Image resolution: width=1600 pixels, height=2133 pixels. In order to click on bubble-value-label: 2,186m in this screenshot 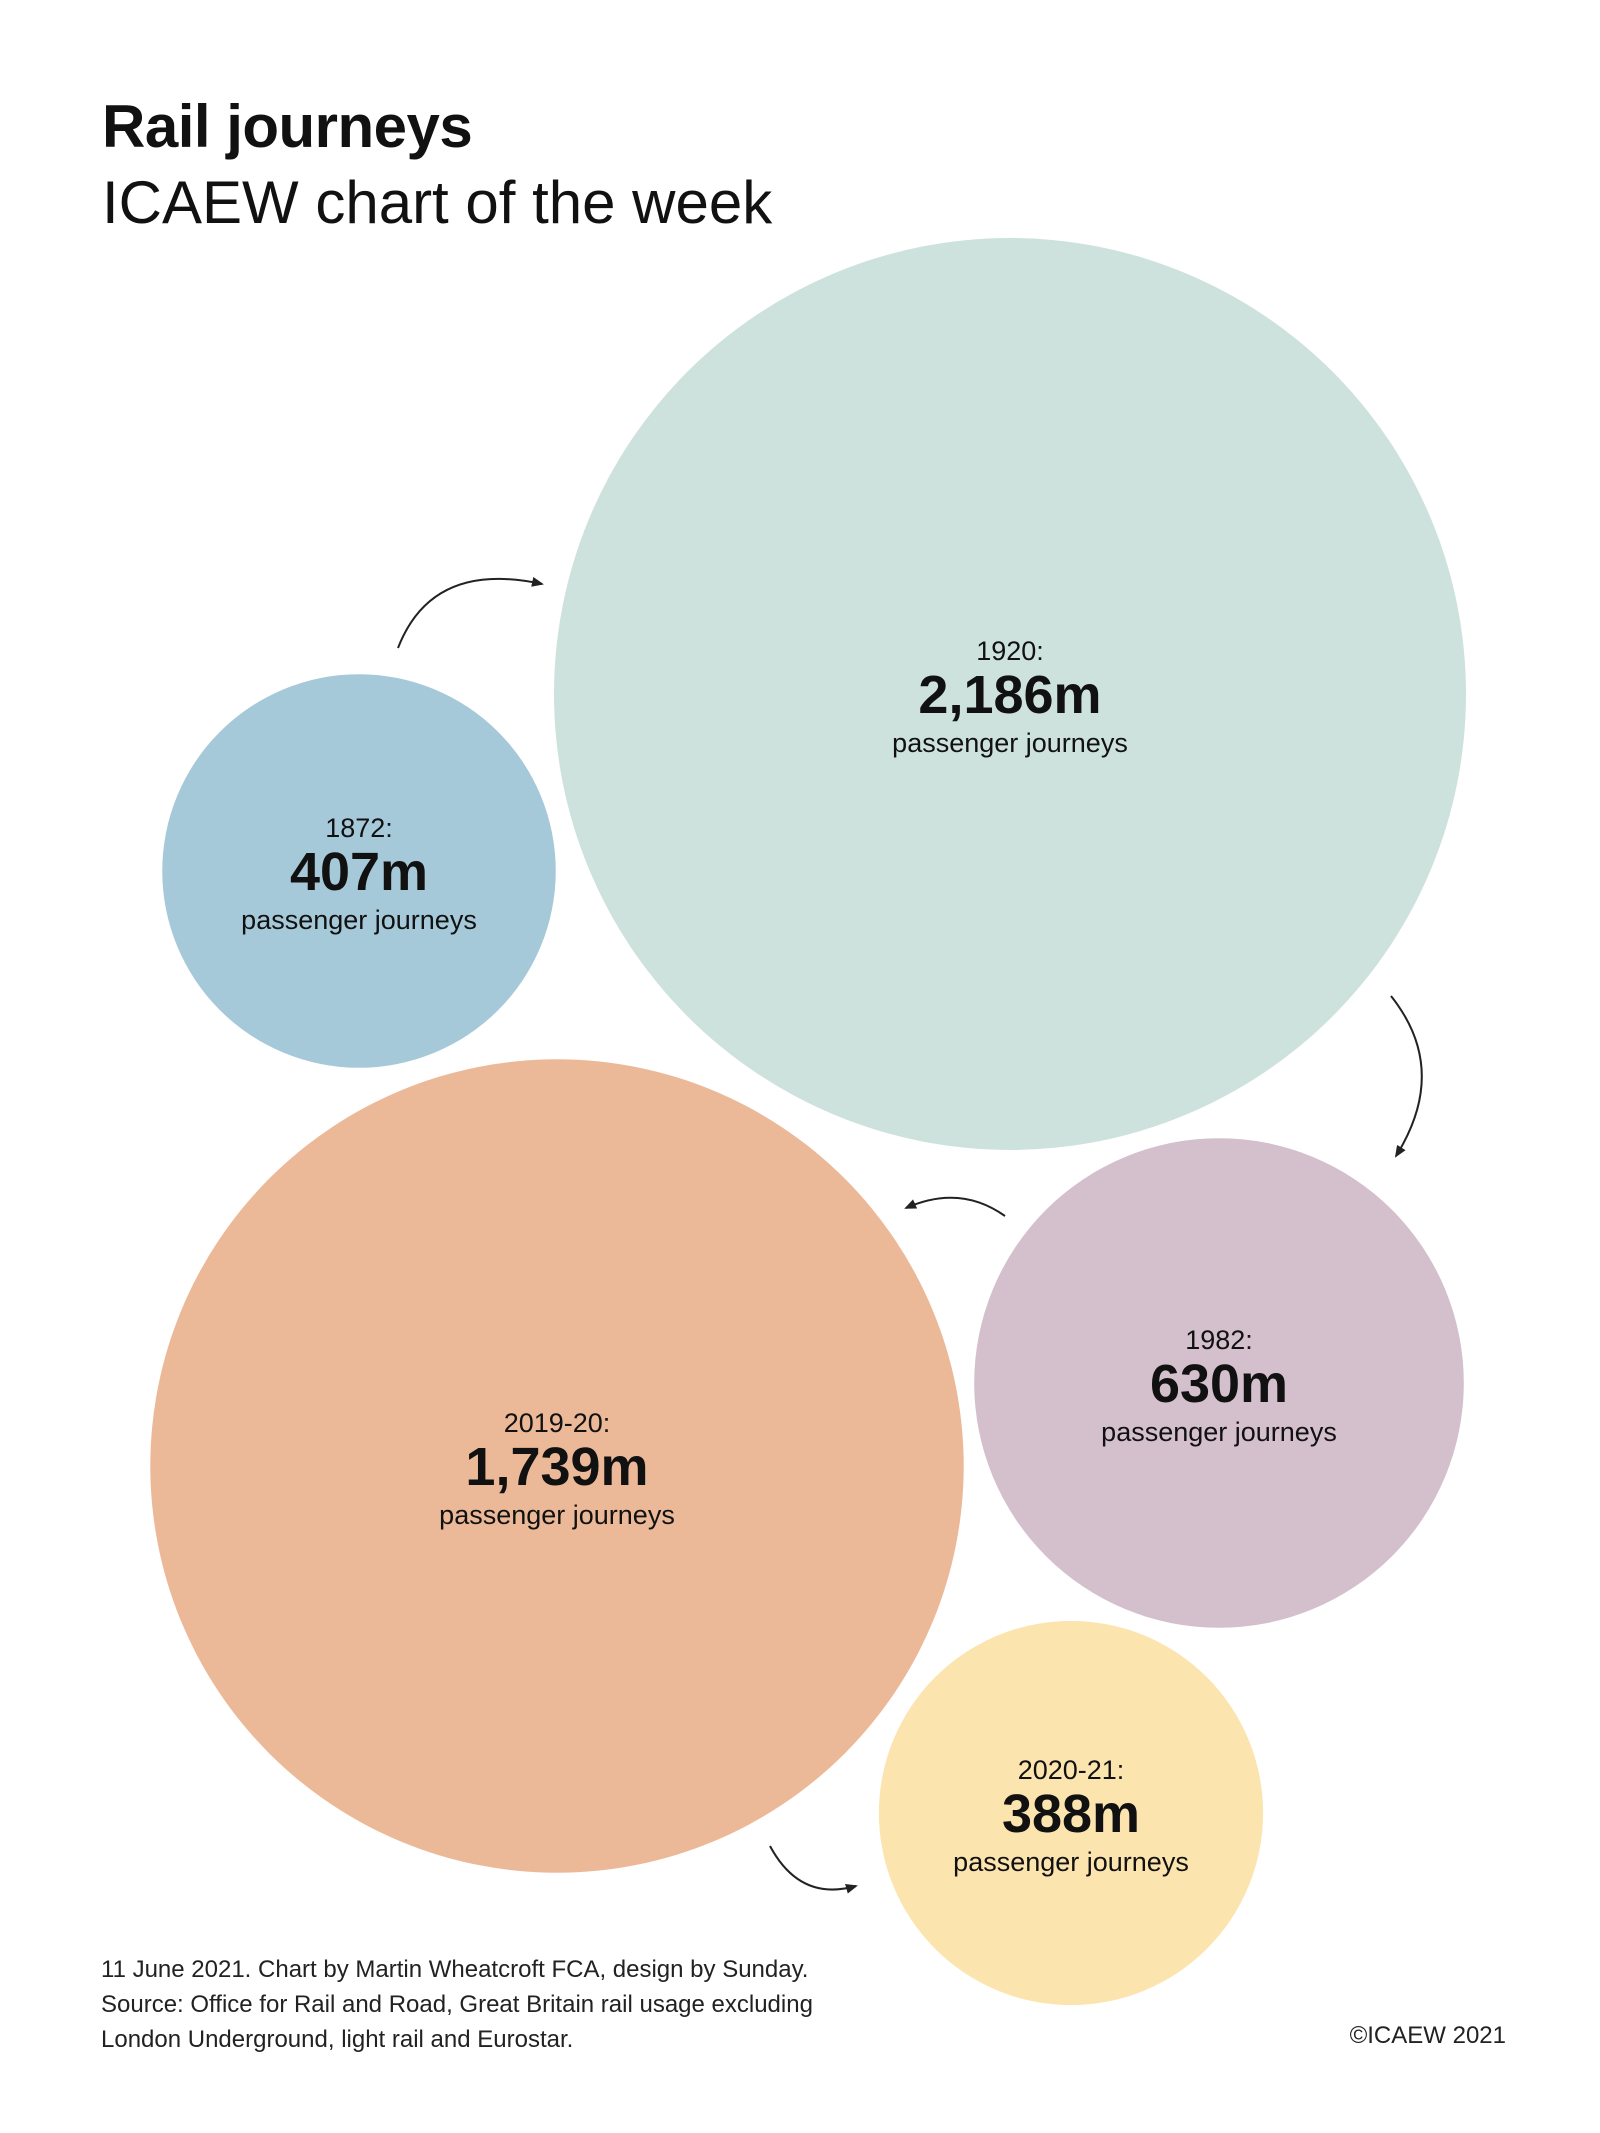, I will do `click(1009, 695)`.